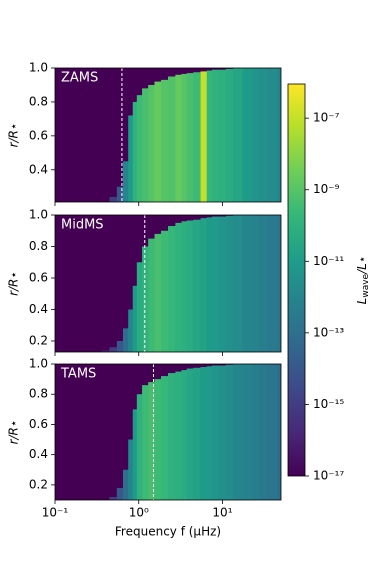 The image size is (374, 561). Describe the element at coordinates (328, 332) in the screenshot. I see `colorbar-tick-label: 10⁻¹³` at that location.